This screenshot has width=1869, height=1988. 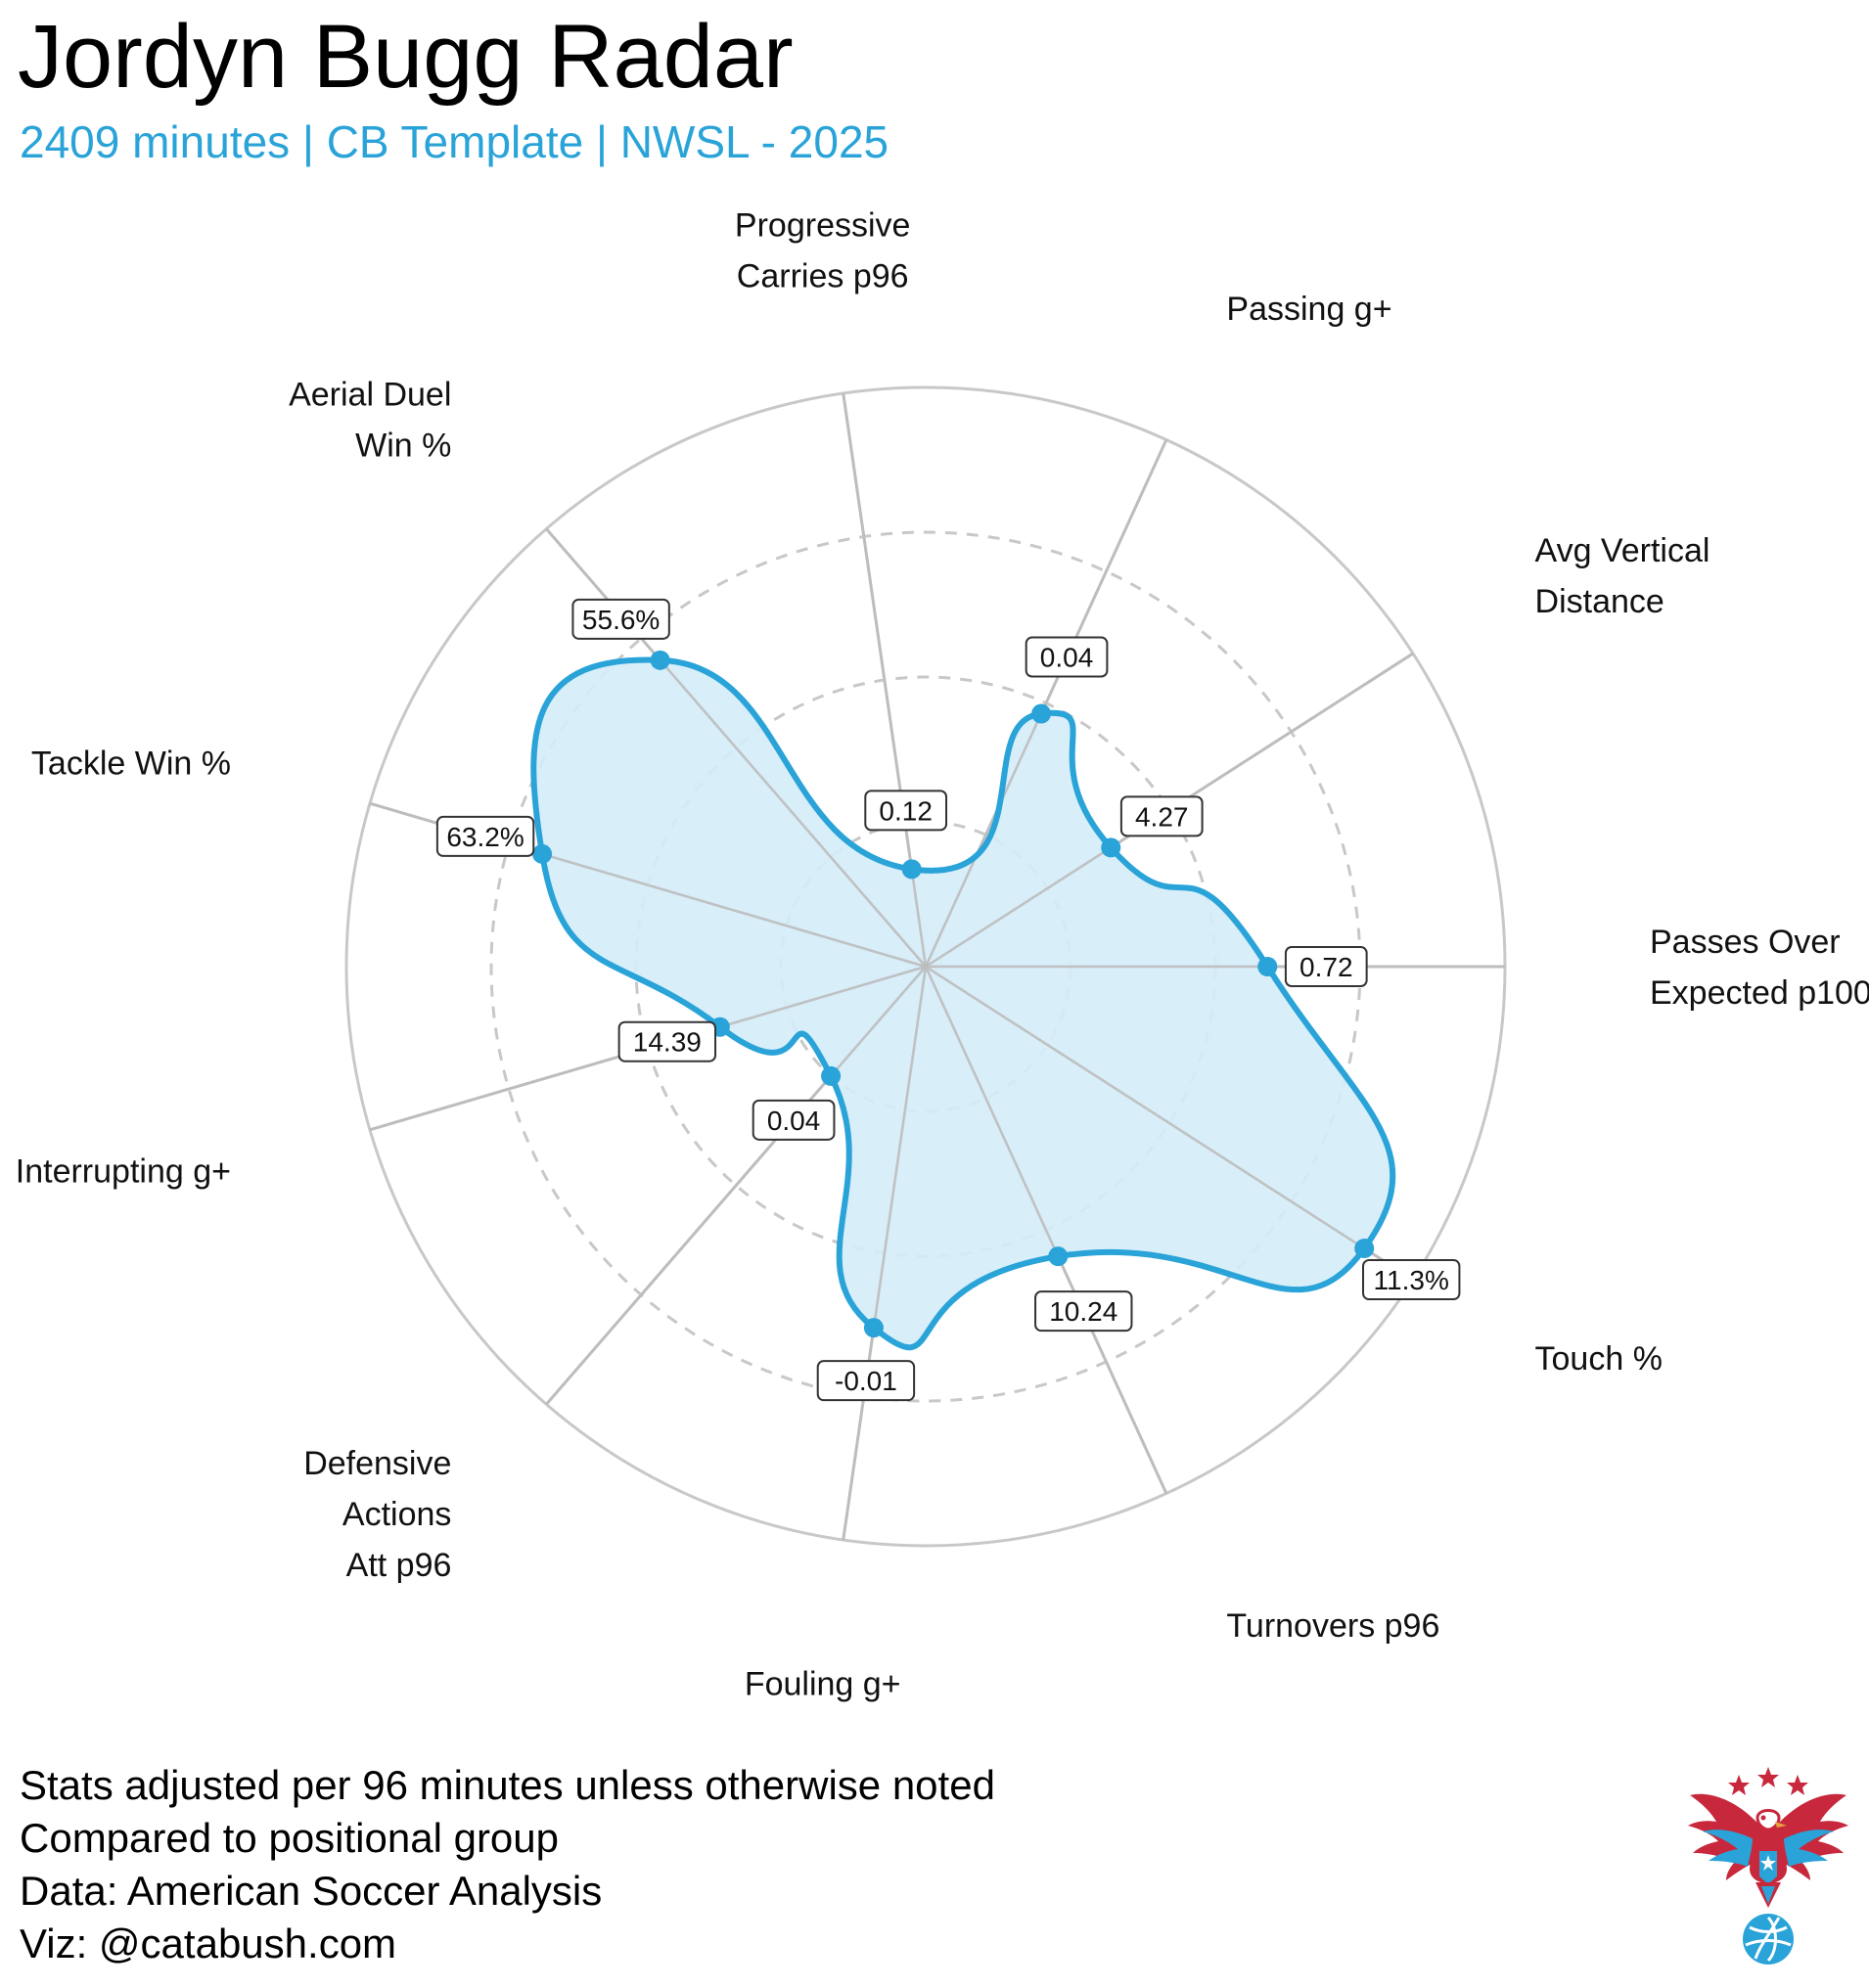 I want to click on value-label: 0.72, so click(x=1326, y=967).